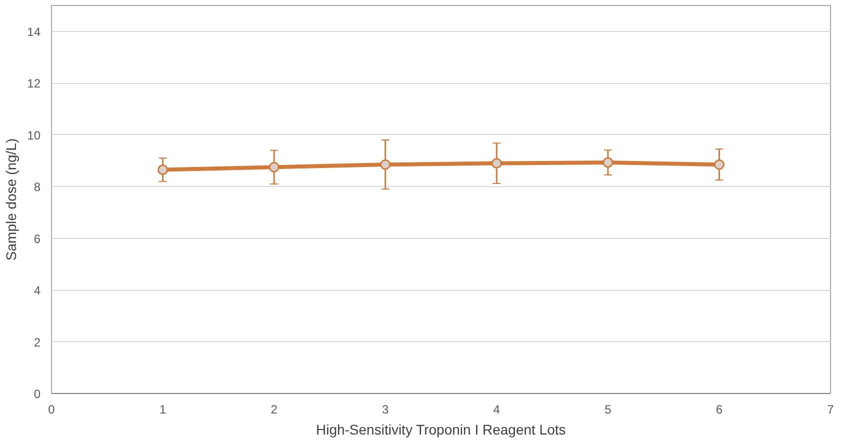 This screenshot has width=863, height=447. I want to click on x-tick-label: 5, so click(608, 409).